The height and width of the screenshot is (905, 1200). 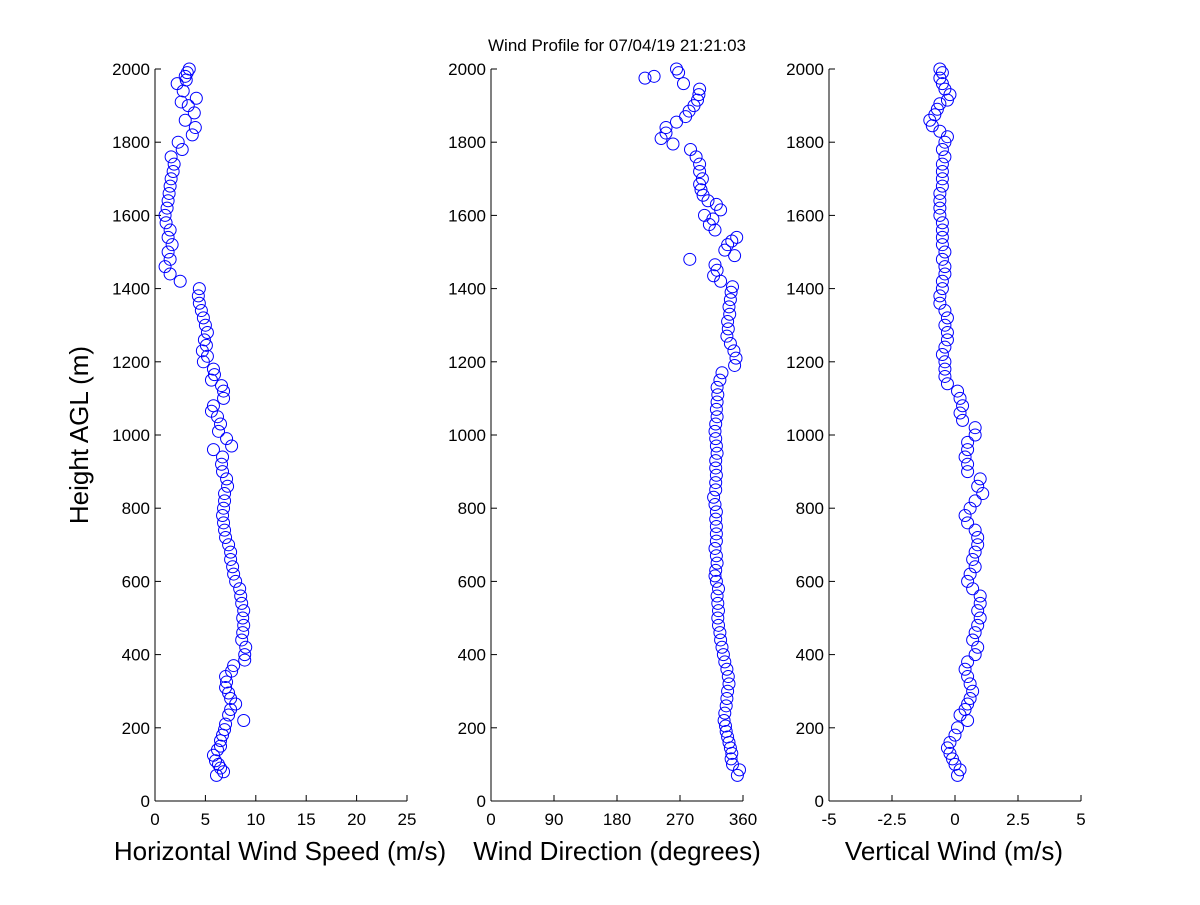 What do you see at coordinates (131, 215) in the screenshot?
I see `speed-y-tick-label: 1600` at bounding box center [131, 215].